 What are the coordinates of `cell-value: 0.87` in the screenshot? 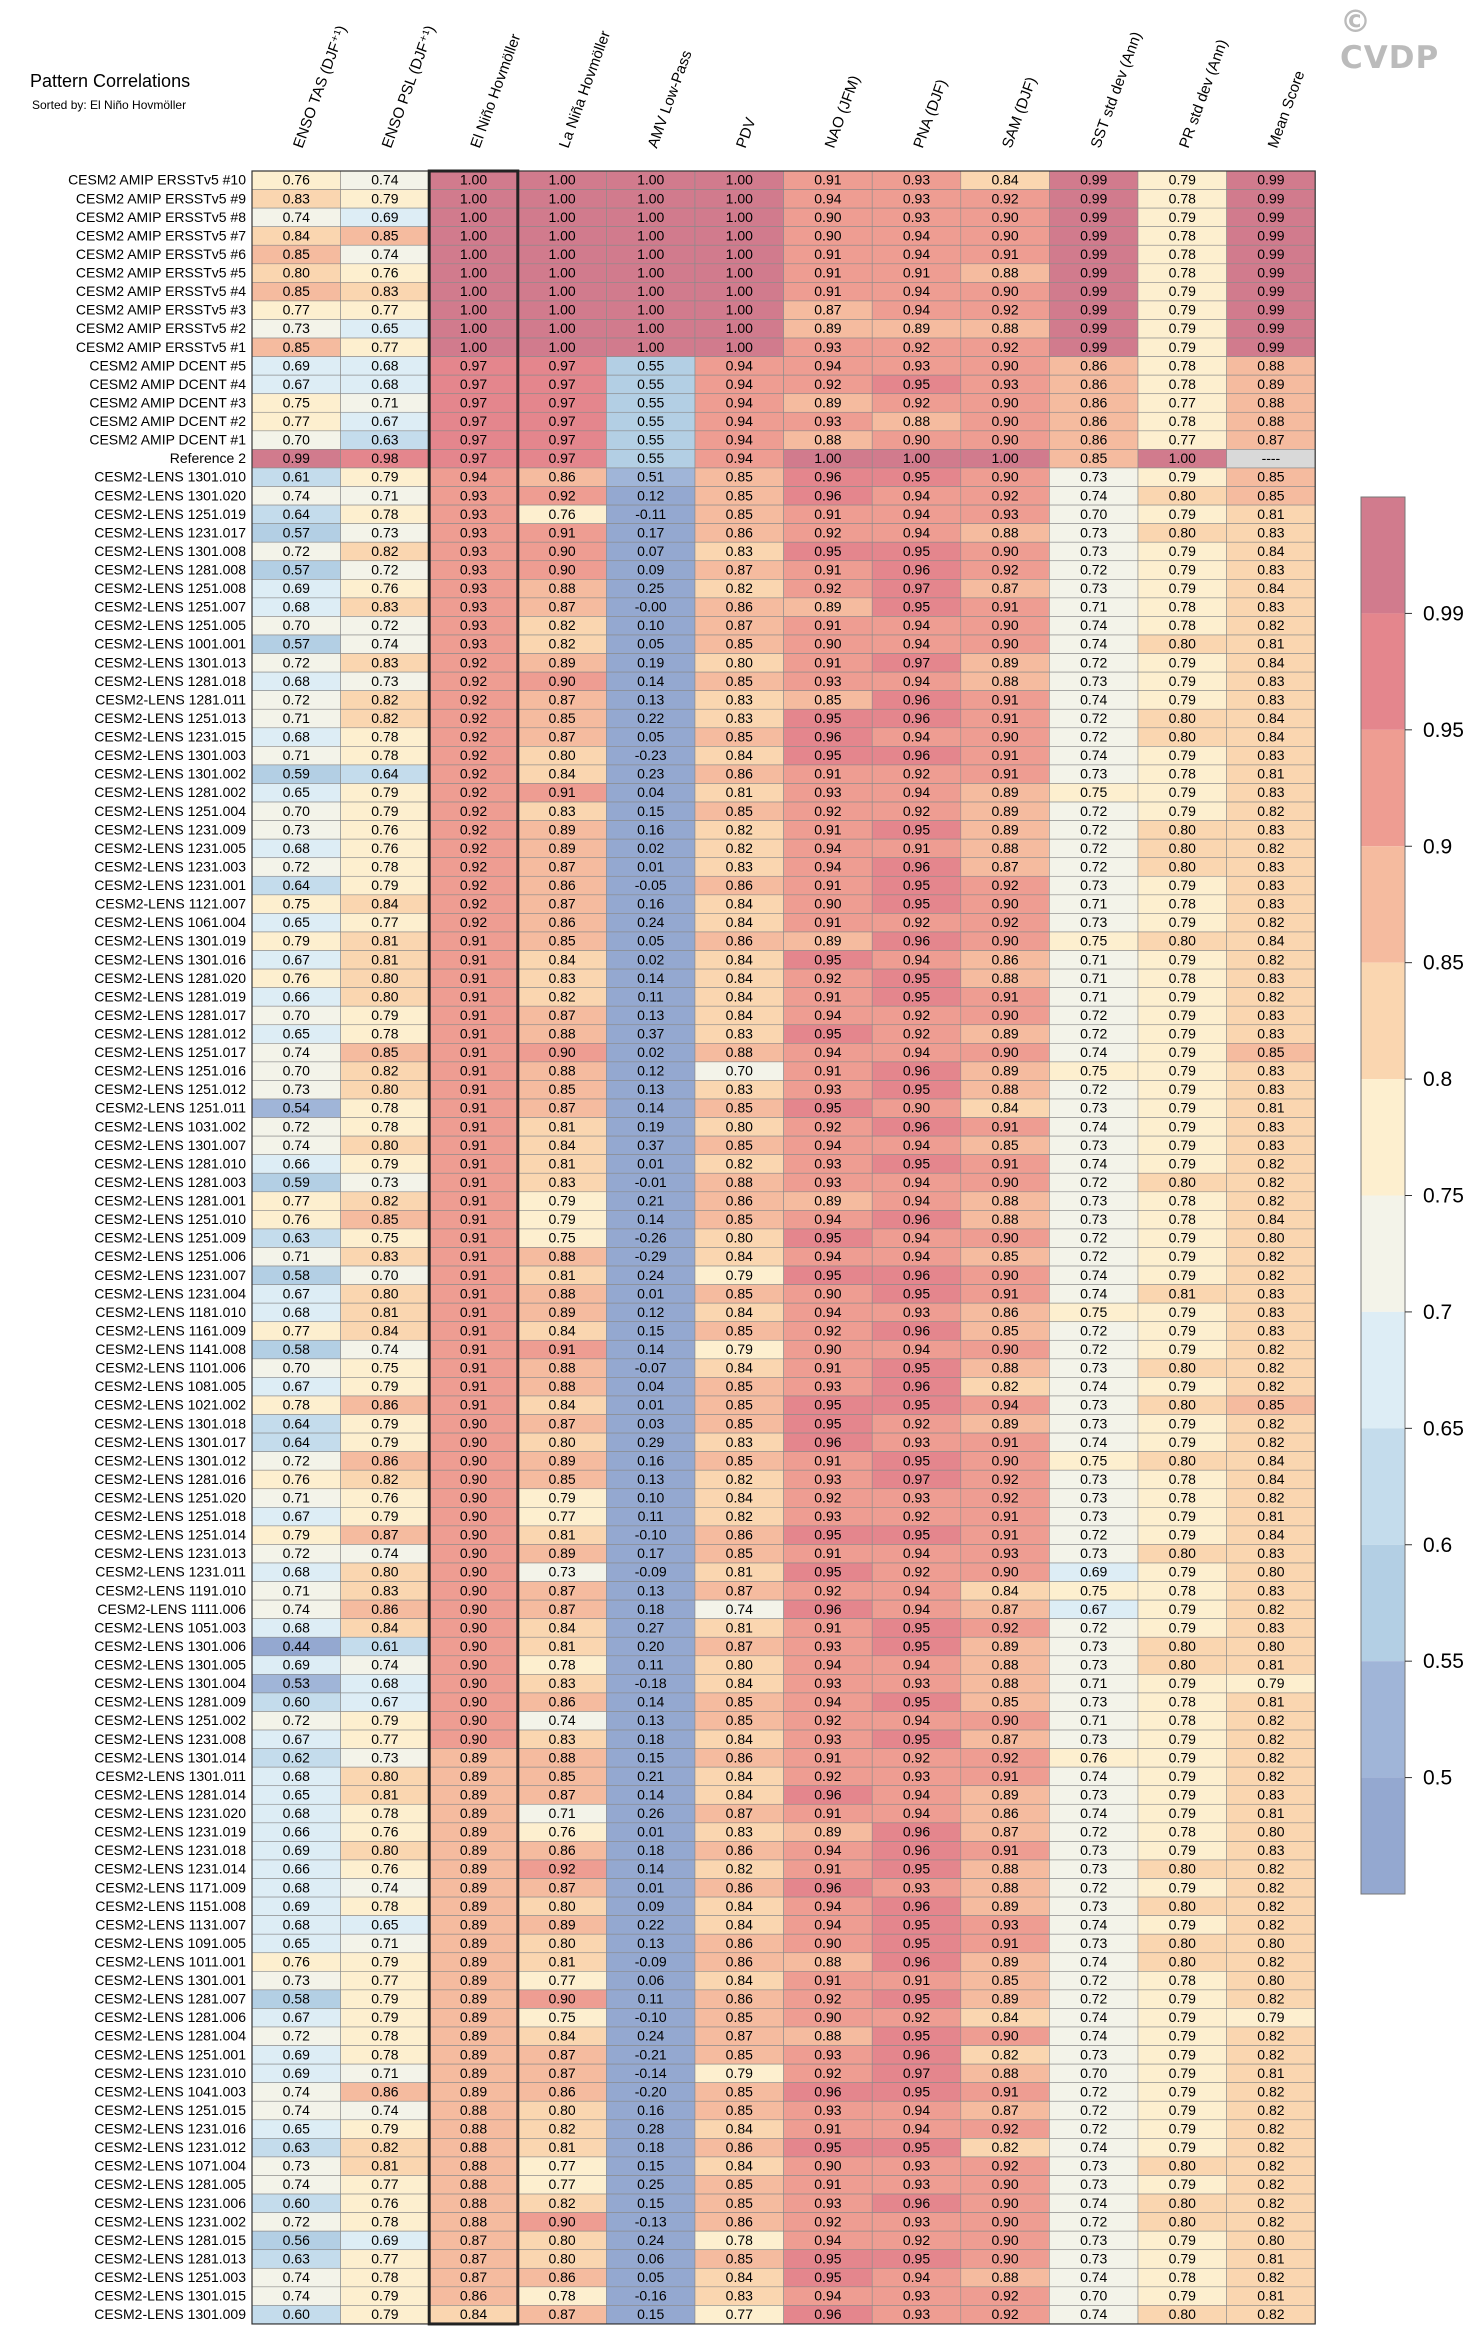 It's located at (1004, 1609).